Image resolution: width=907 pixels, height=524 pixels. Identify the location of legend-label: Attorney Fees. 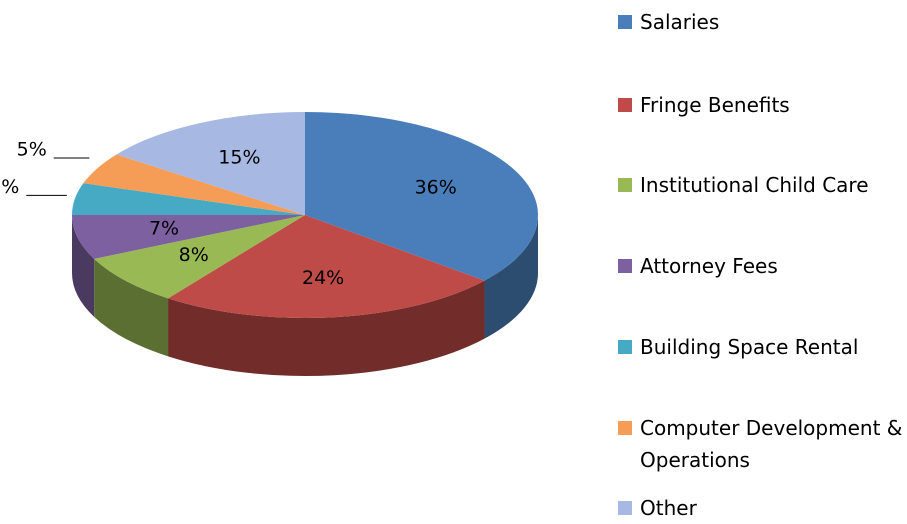
(709, 266).